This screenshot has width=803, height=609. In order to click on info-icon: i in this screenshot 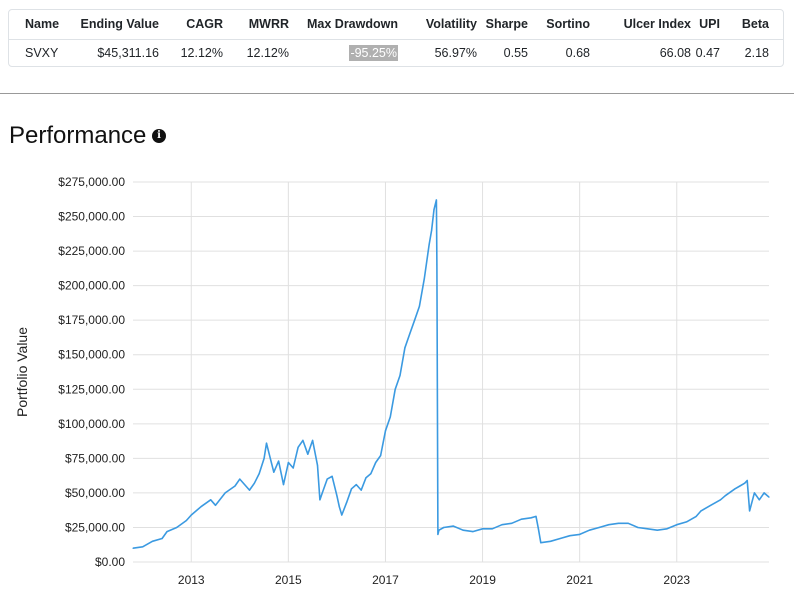, I will do `click(159, 136)`.